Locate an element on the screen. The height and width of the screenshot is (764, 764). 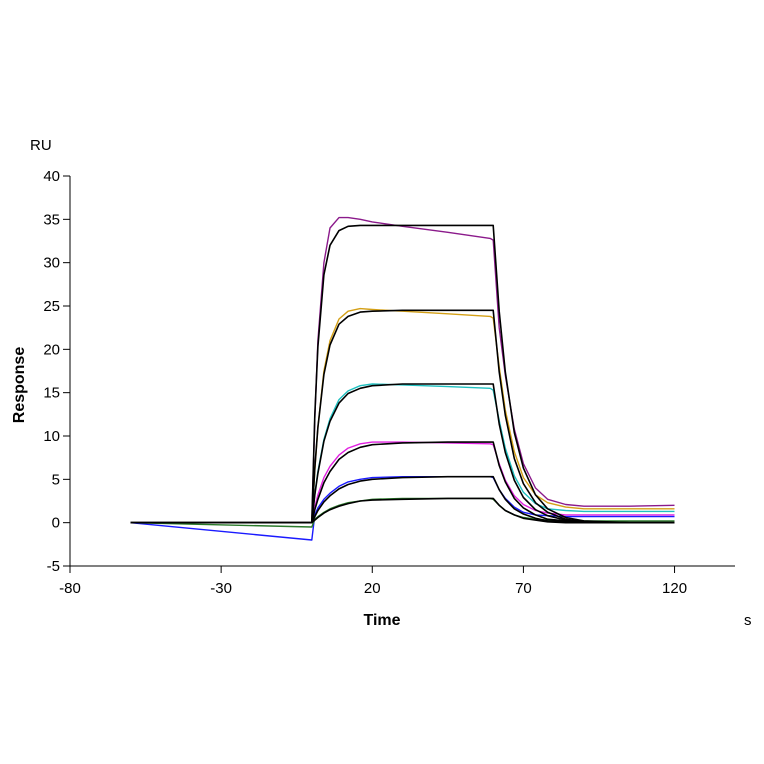
y-tick-label: 10 is located at coordinates (51, 436).